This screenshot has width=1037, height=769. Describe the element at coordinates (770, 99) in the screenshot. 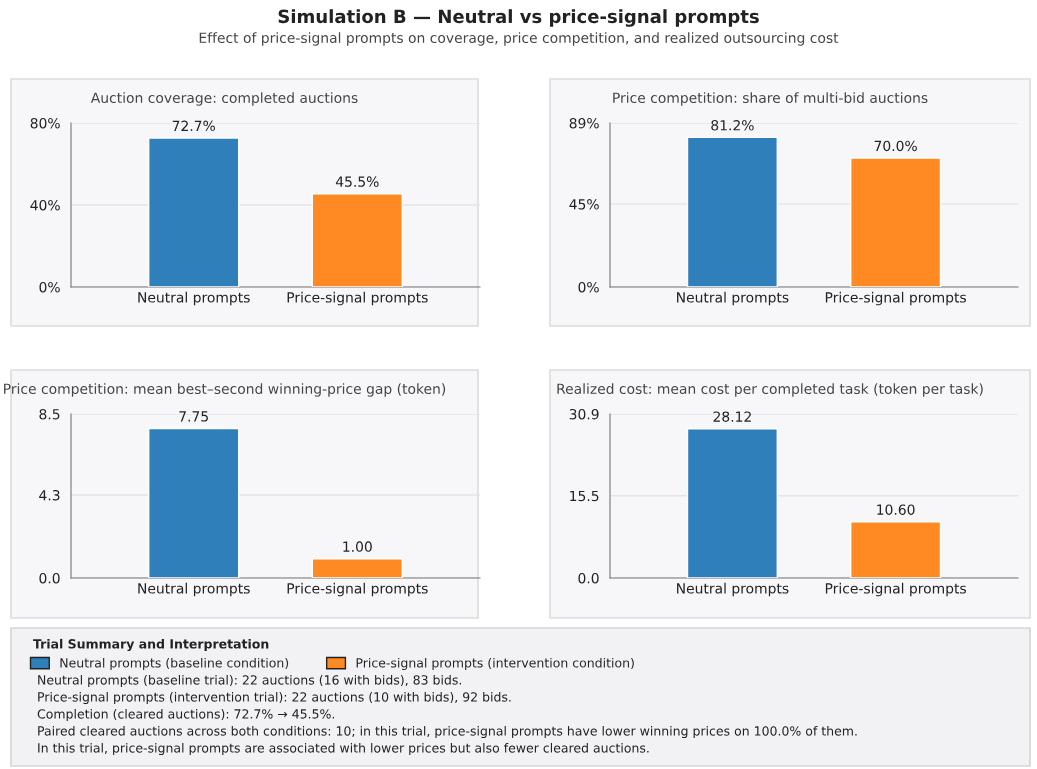

I see `chart-title: Price competition: share of multi-bid auctions` at that location.